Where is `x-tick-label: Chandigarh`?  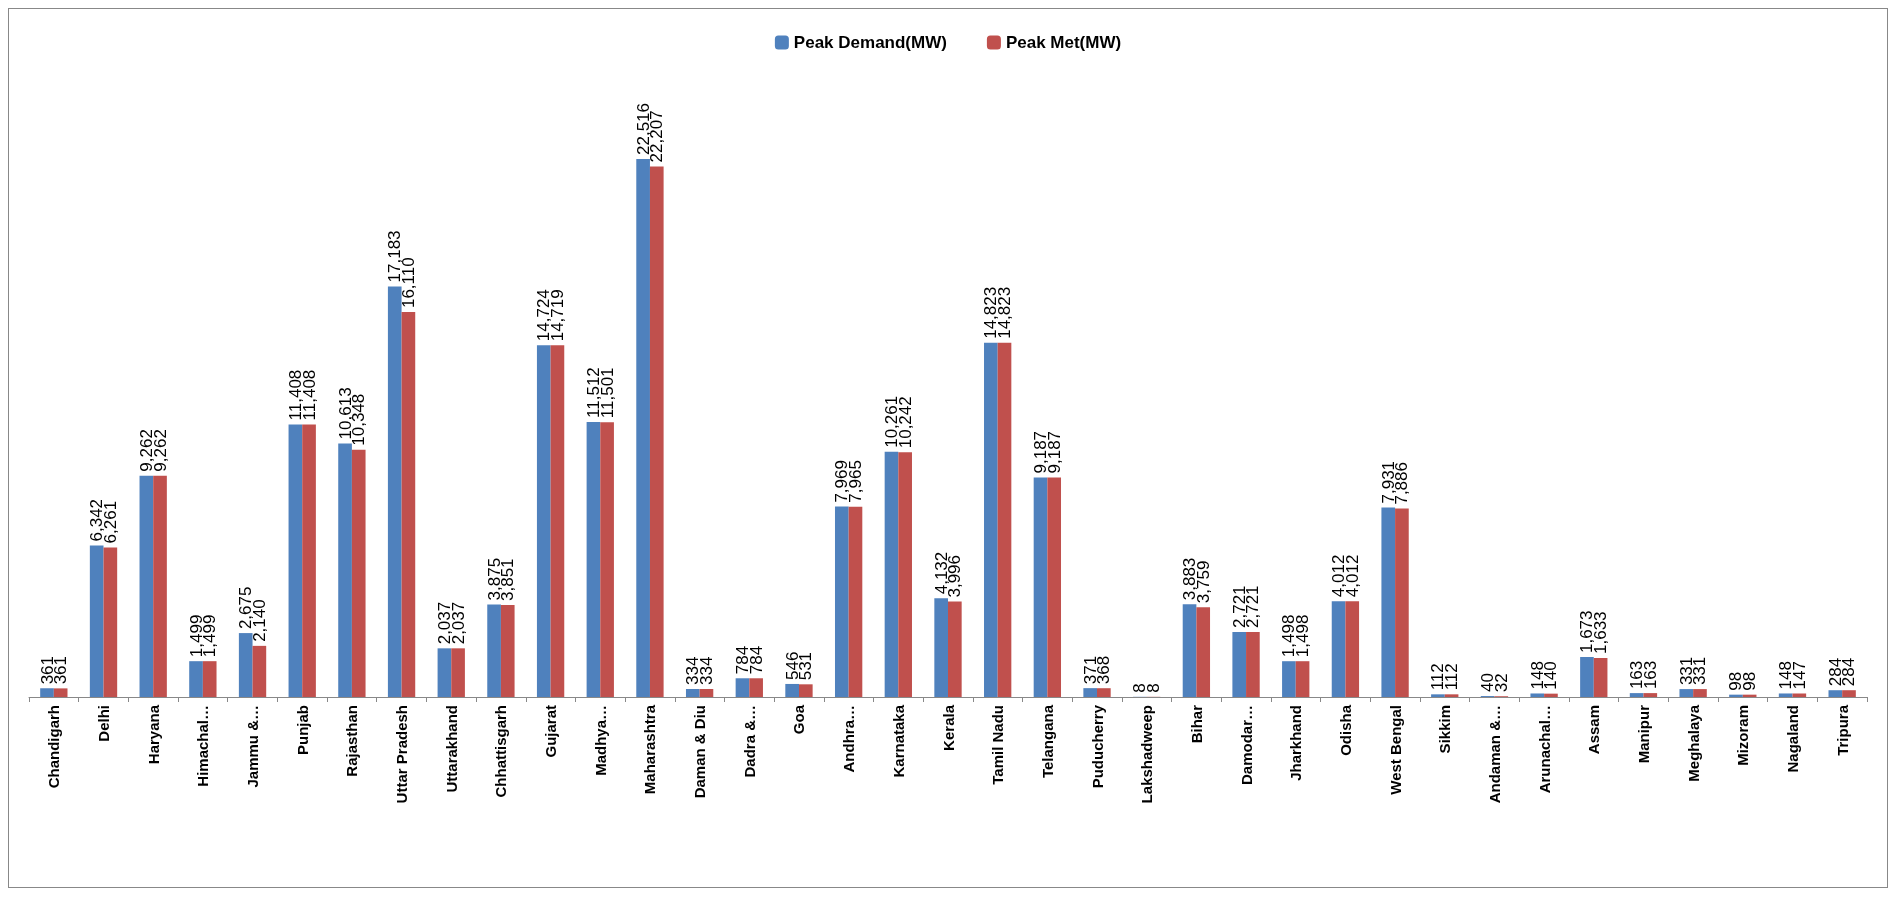 x-tick-label: Chandigarh is located at coordinates (54, 747).